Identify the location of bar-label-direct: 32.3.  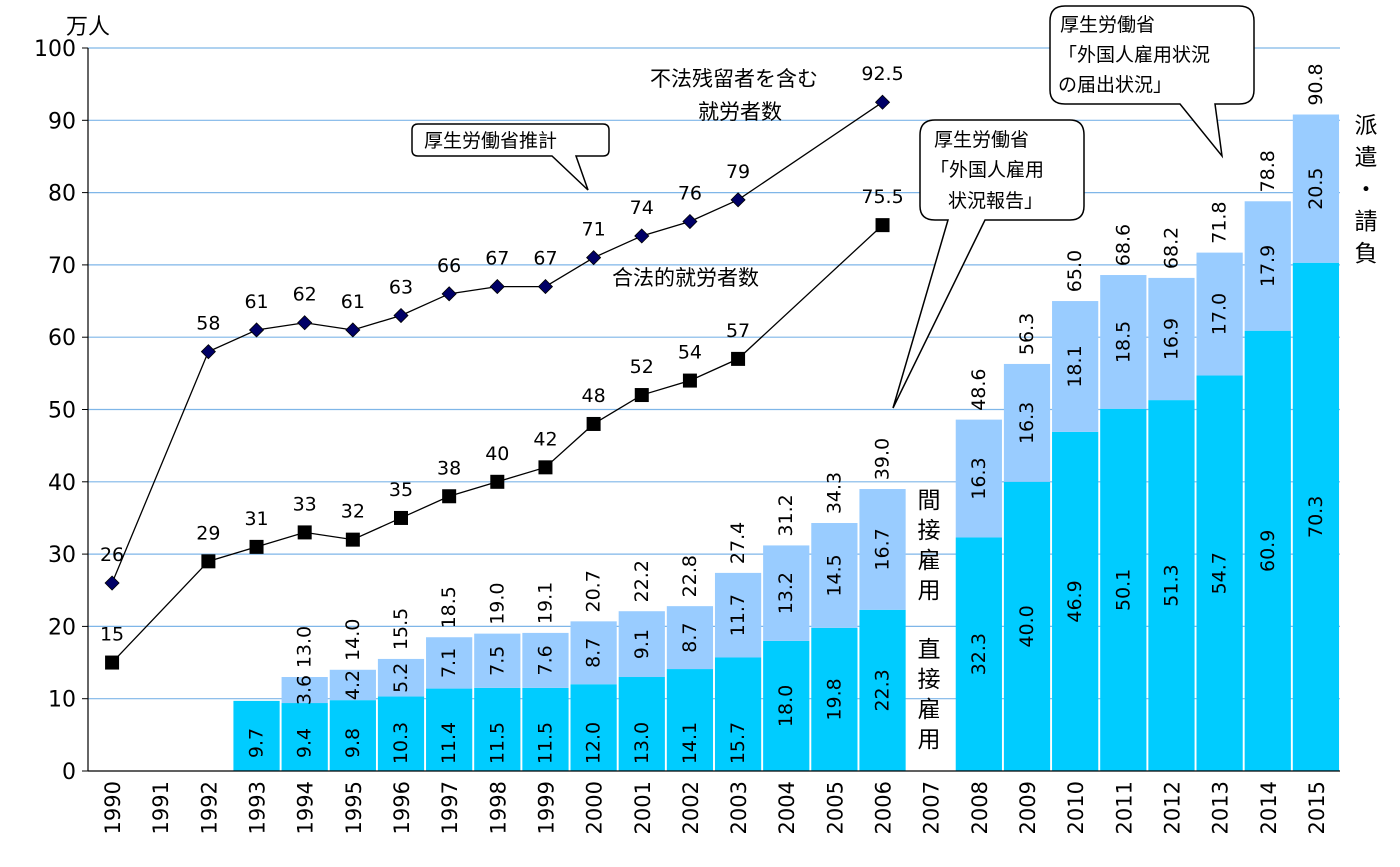
(979, 654).